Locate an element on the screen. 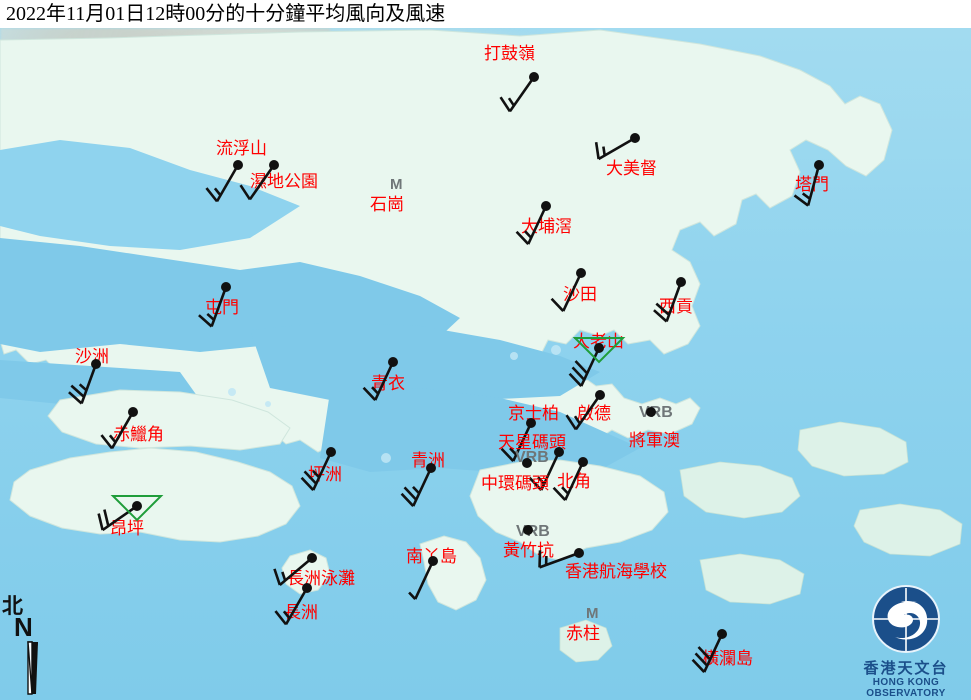  hko-logo: 香港天文台 HONG KONG OBSERVATORY is located at coordinates (906, 642).